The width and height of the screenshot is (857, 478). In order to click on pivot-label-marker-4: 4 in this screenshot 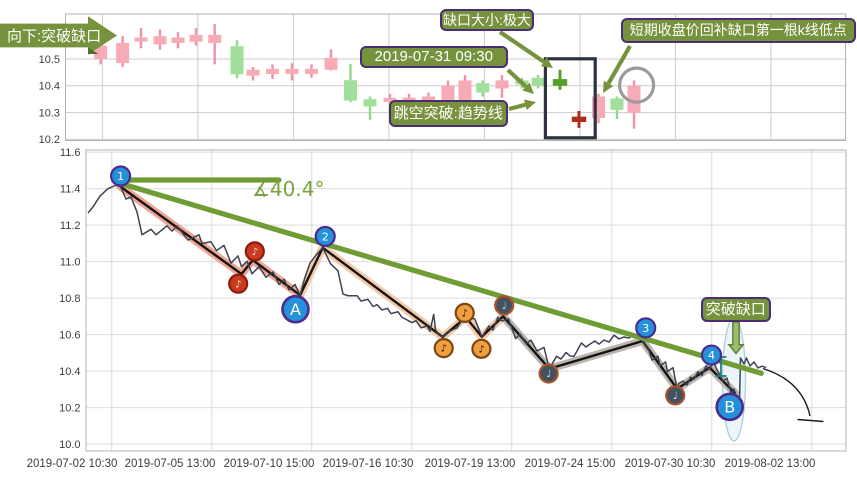, I will do `click(711, 355)`.